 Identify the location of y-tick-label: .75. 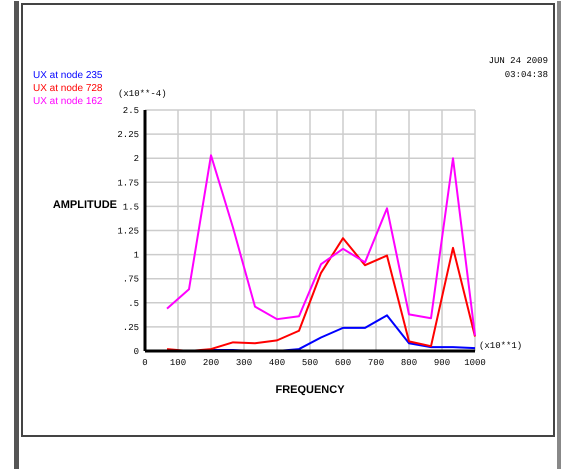
(130, 279).